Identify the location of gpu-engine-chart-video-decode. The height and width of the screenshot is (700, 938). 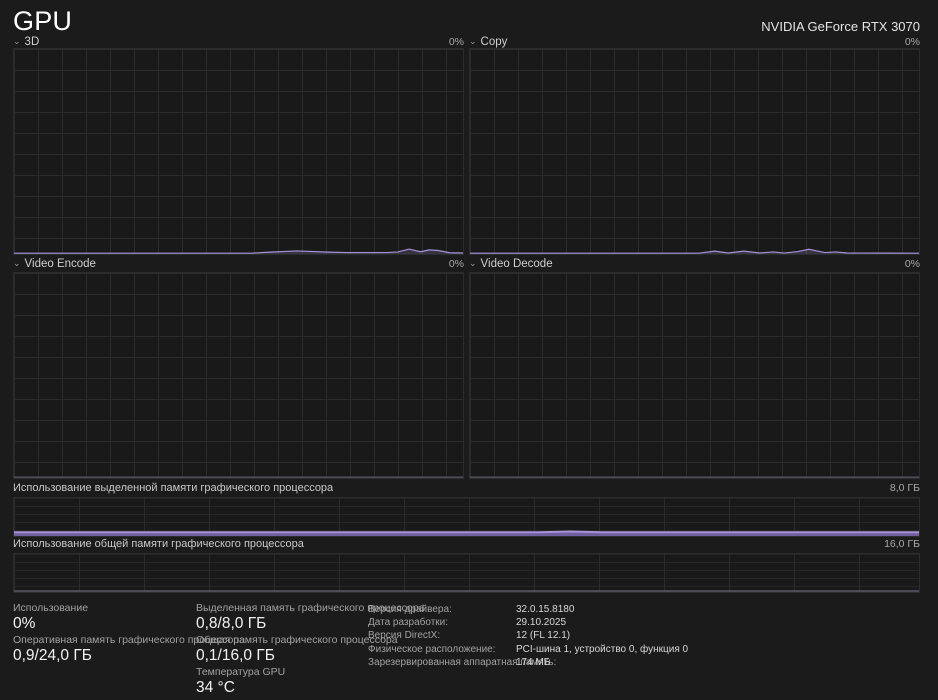
(694, 375).